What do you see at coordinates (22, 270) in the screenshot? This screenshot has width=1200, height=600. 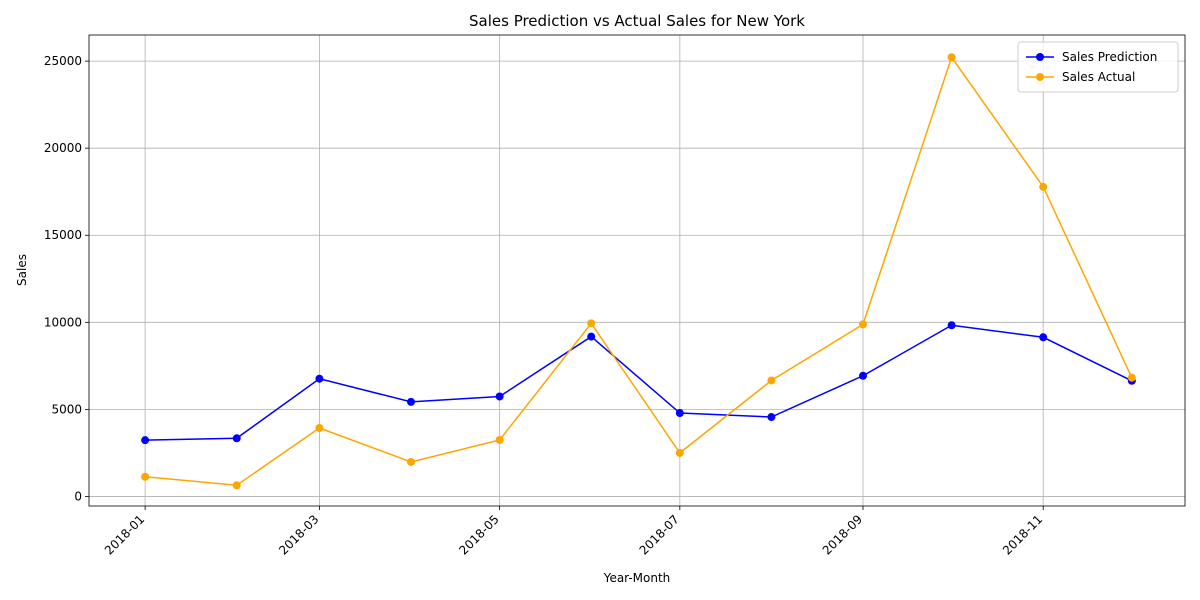 I see `y-axis-label: Sales` at bounding box center [22, 270].